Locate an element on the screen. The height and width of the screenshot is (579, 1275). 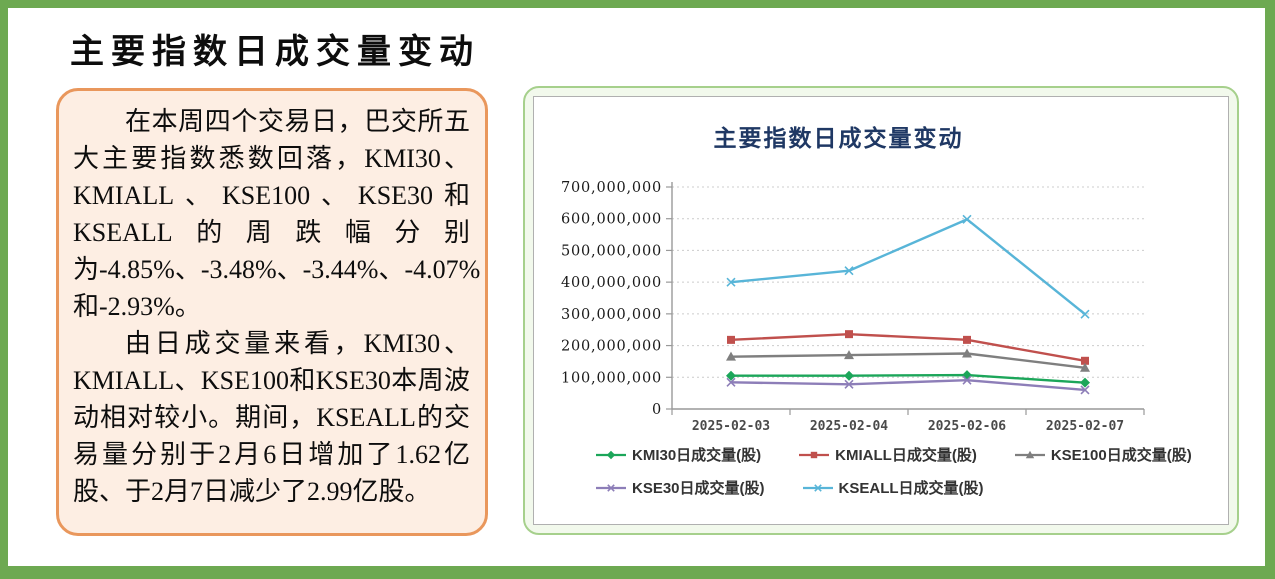
legend-item-kse100: KSE100日成交量(股) is located at coordinates (1103, 454).